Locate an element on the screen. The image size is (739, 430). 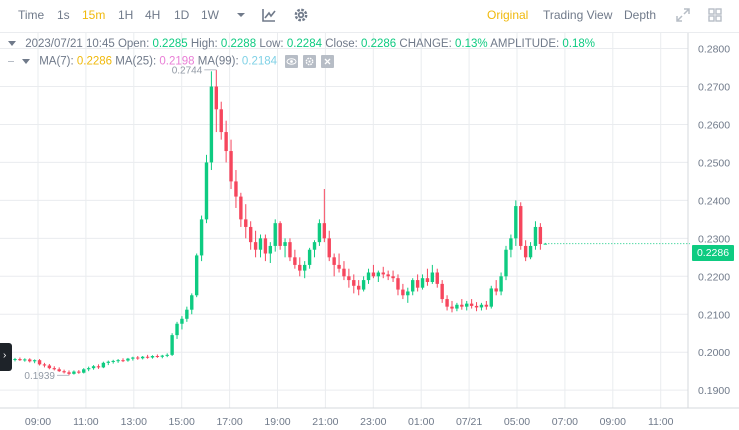
legend-close-value: 0.2286 is located at coordinates (379, 44).